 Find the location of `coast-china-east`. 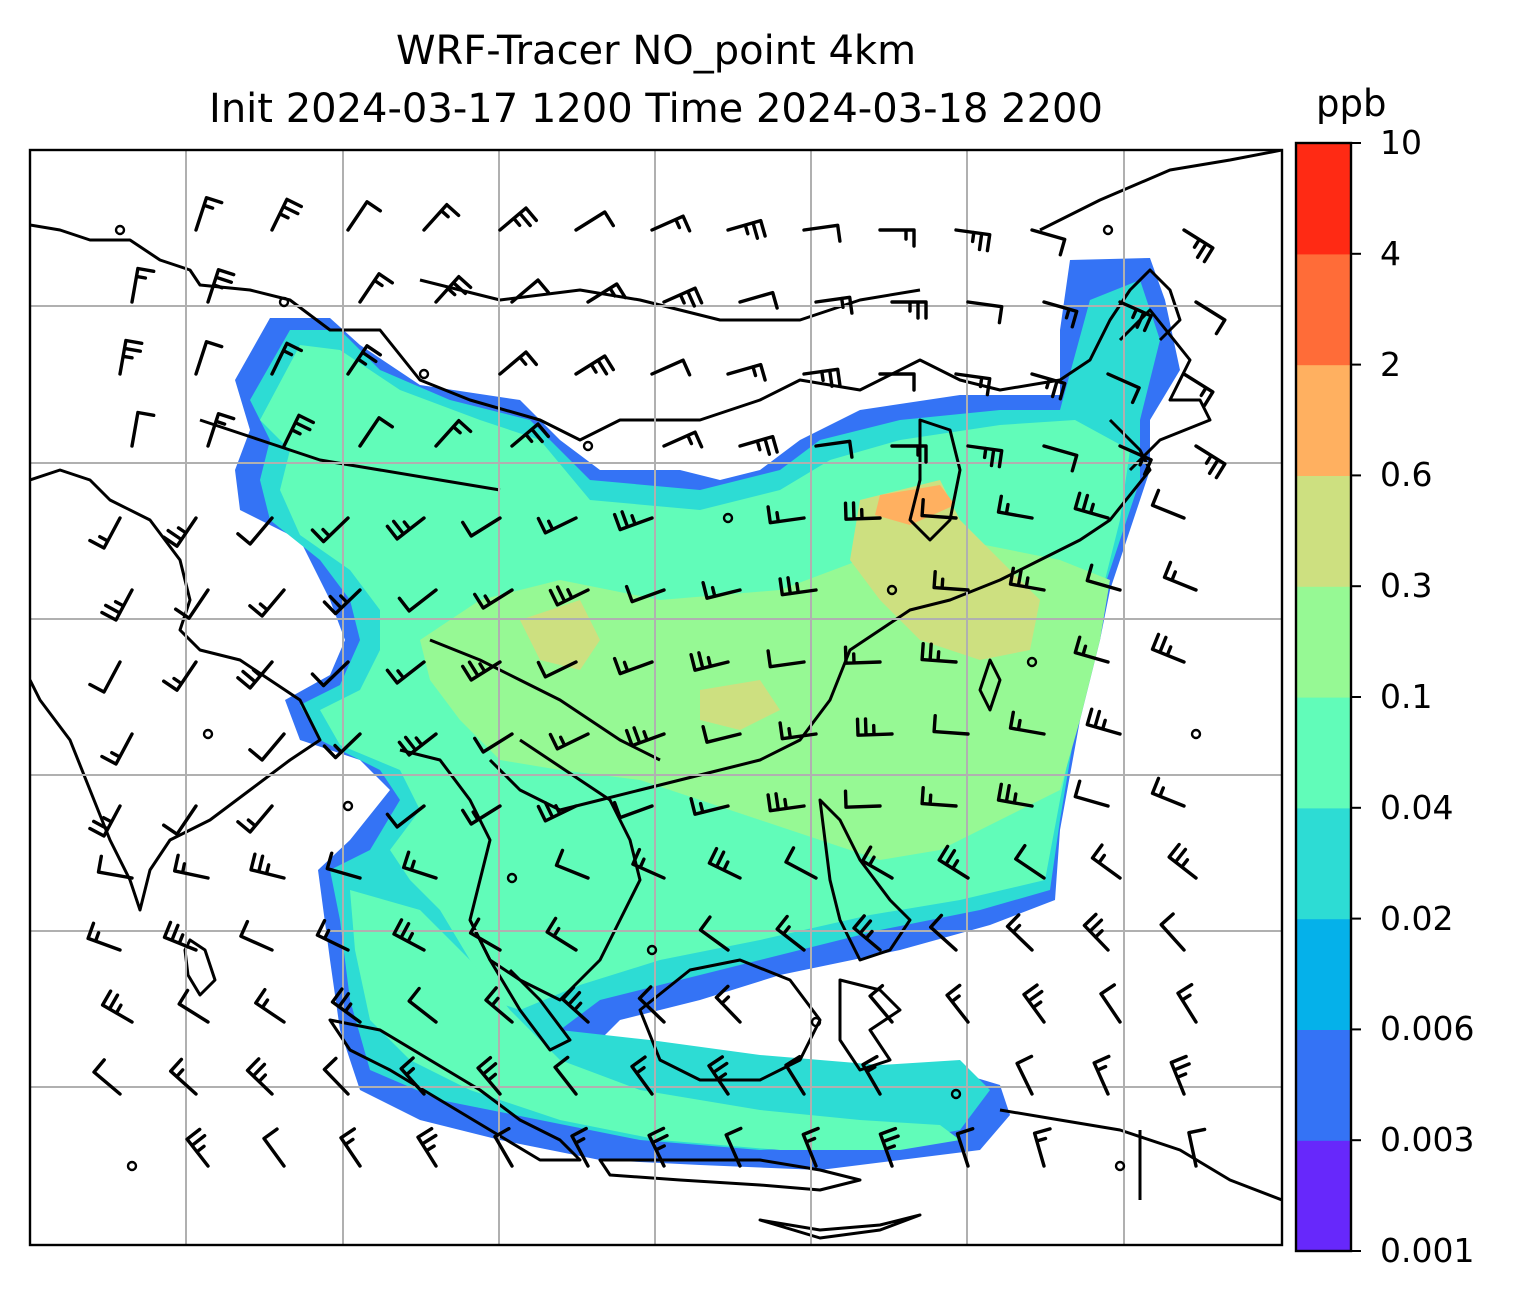

coast-china-east is located at coordinates (820, 615).